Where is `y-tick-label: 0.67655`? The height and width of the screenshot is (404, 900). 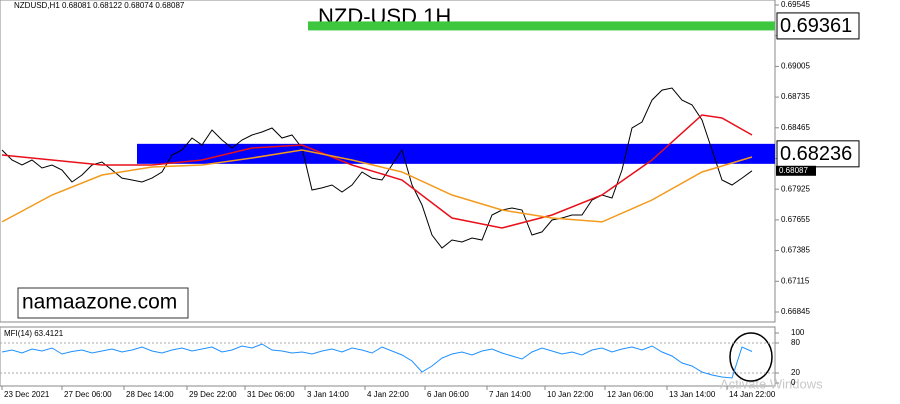
y-tick-label: 0.67655 is located at coordinates (795, 219).